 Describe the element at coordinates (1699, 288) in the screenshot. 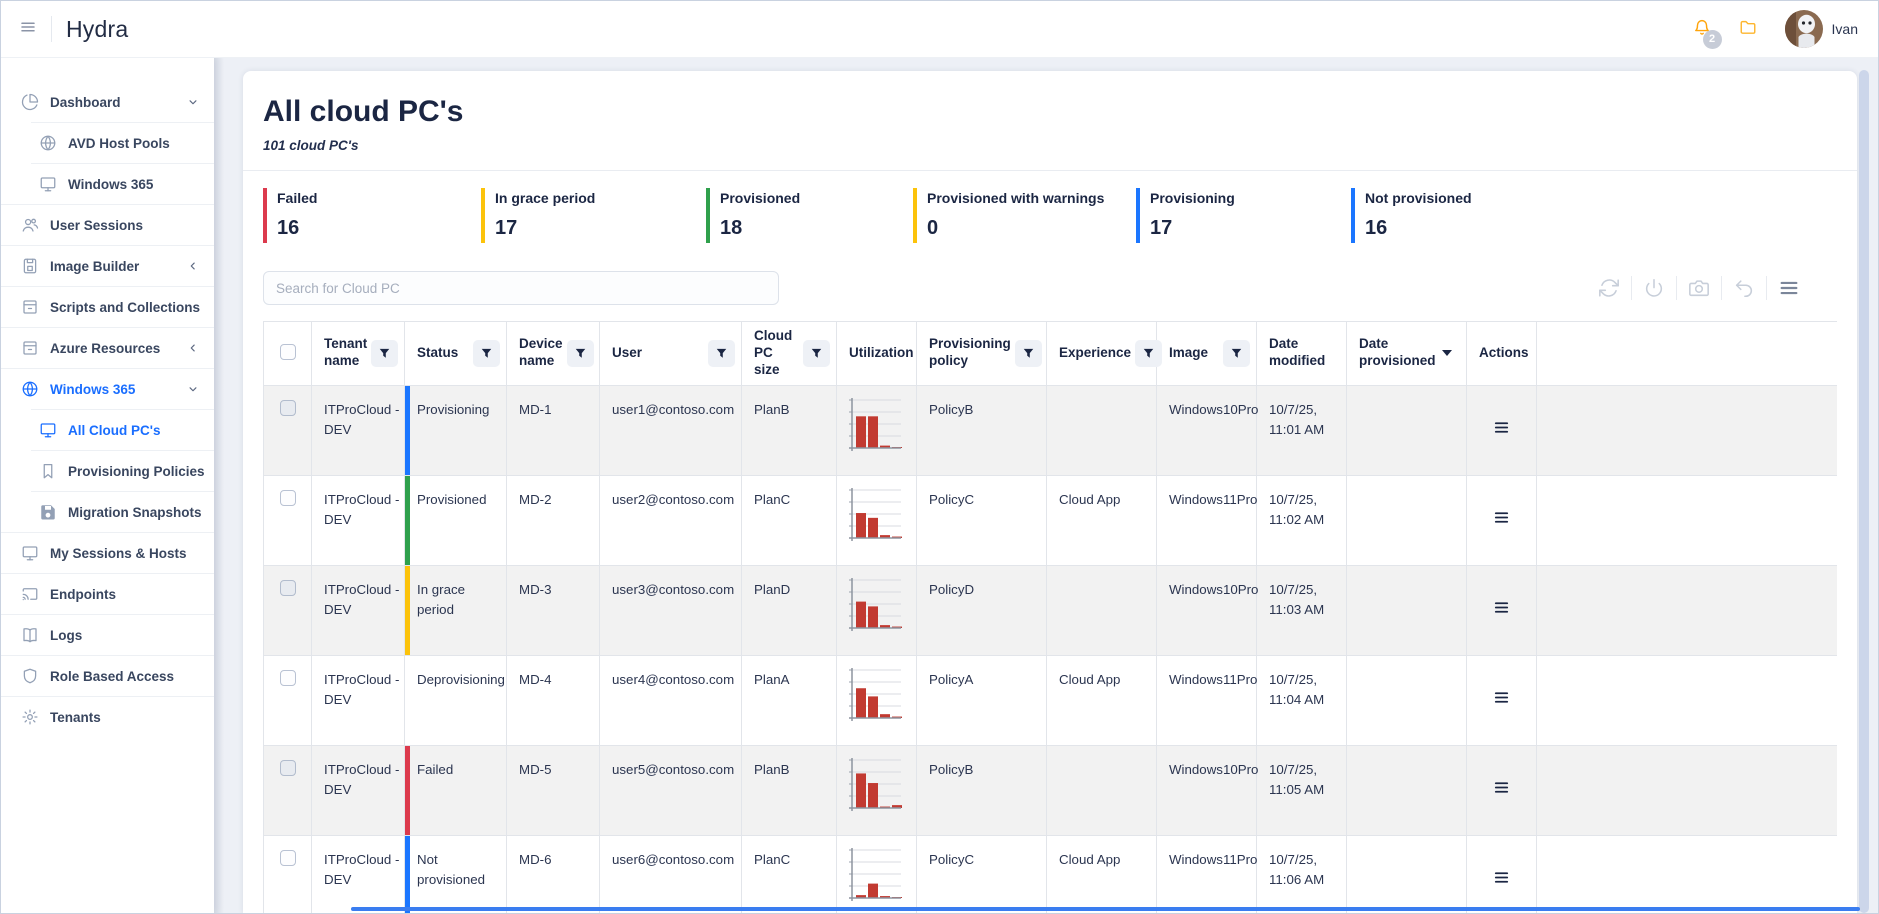

I see `camera-button` at that location.